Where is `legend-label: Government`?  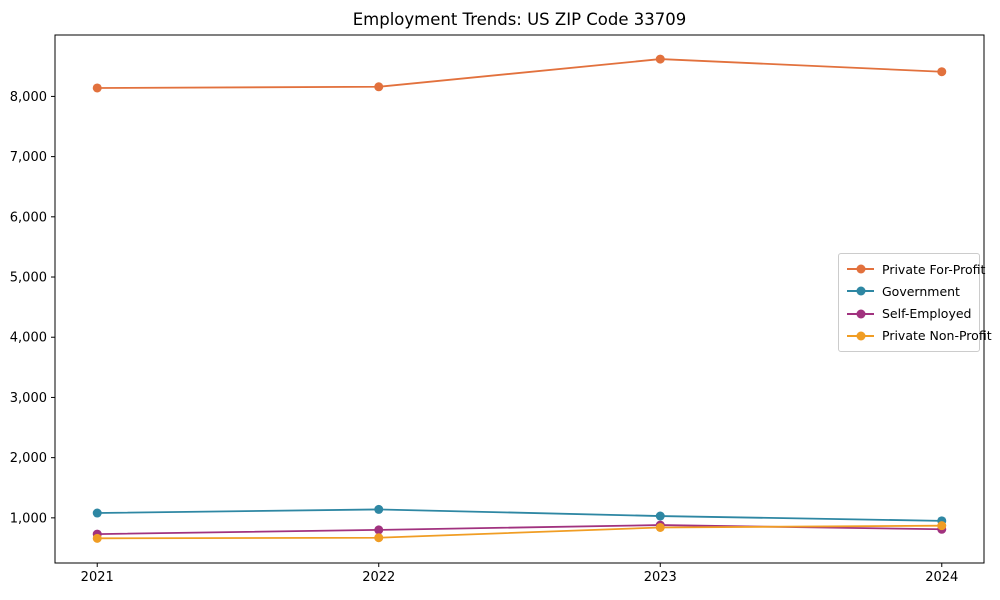
legend-label: Government is located at coordinates (921, 291).